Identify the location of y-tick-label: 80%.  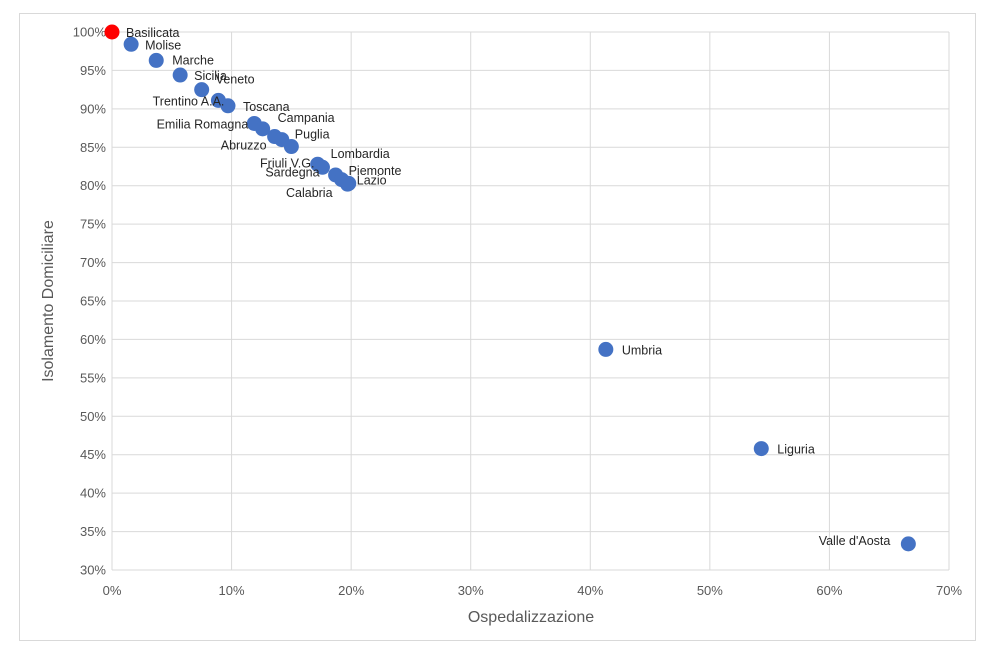
(93, 185).